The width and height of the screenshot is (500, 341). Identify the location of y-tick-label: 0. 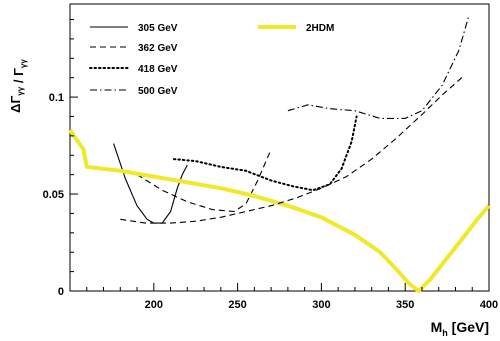
(61, 292).